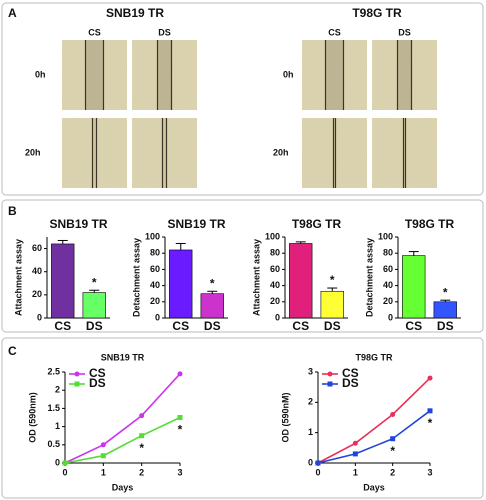 This screenshot has width=486, height=500. What do you see at coordinates (285, 417) in the screenshot?
I see `y-axis-label: OD (590nM)` at bounding box center [285, 417].